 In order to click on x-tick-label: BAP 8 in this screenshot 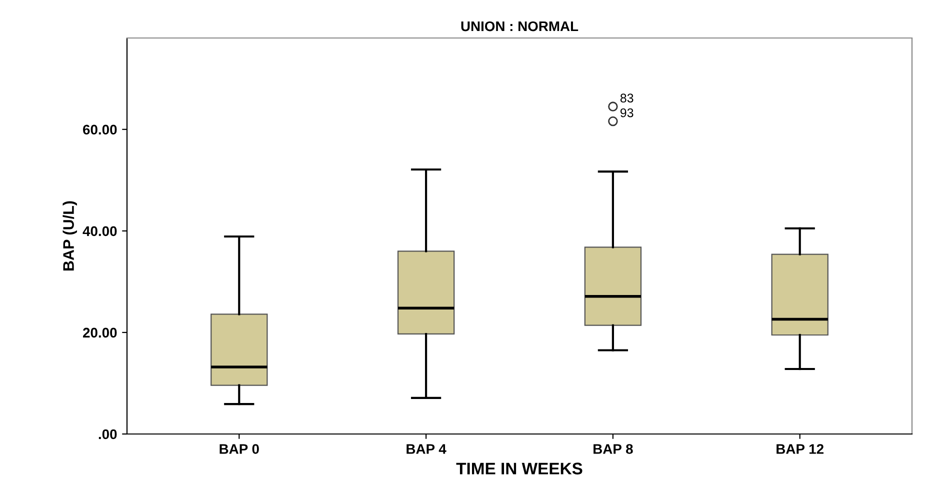, I will do `click(613, 449)`.